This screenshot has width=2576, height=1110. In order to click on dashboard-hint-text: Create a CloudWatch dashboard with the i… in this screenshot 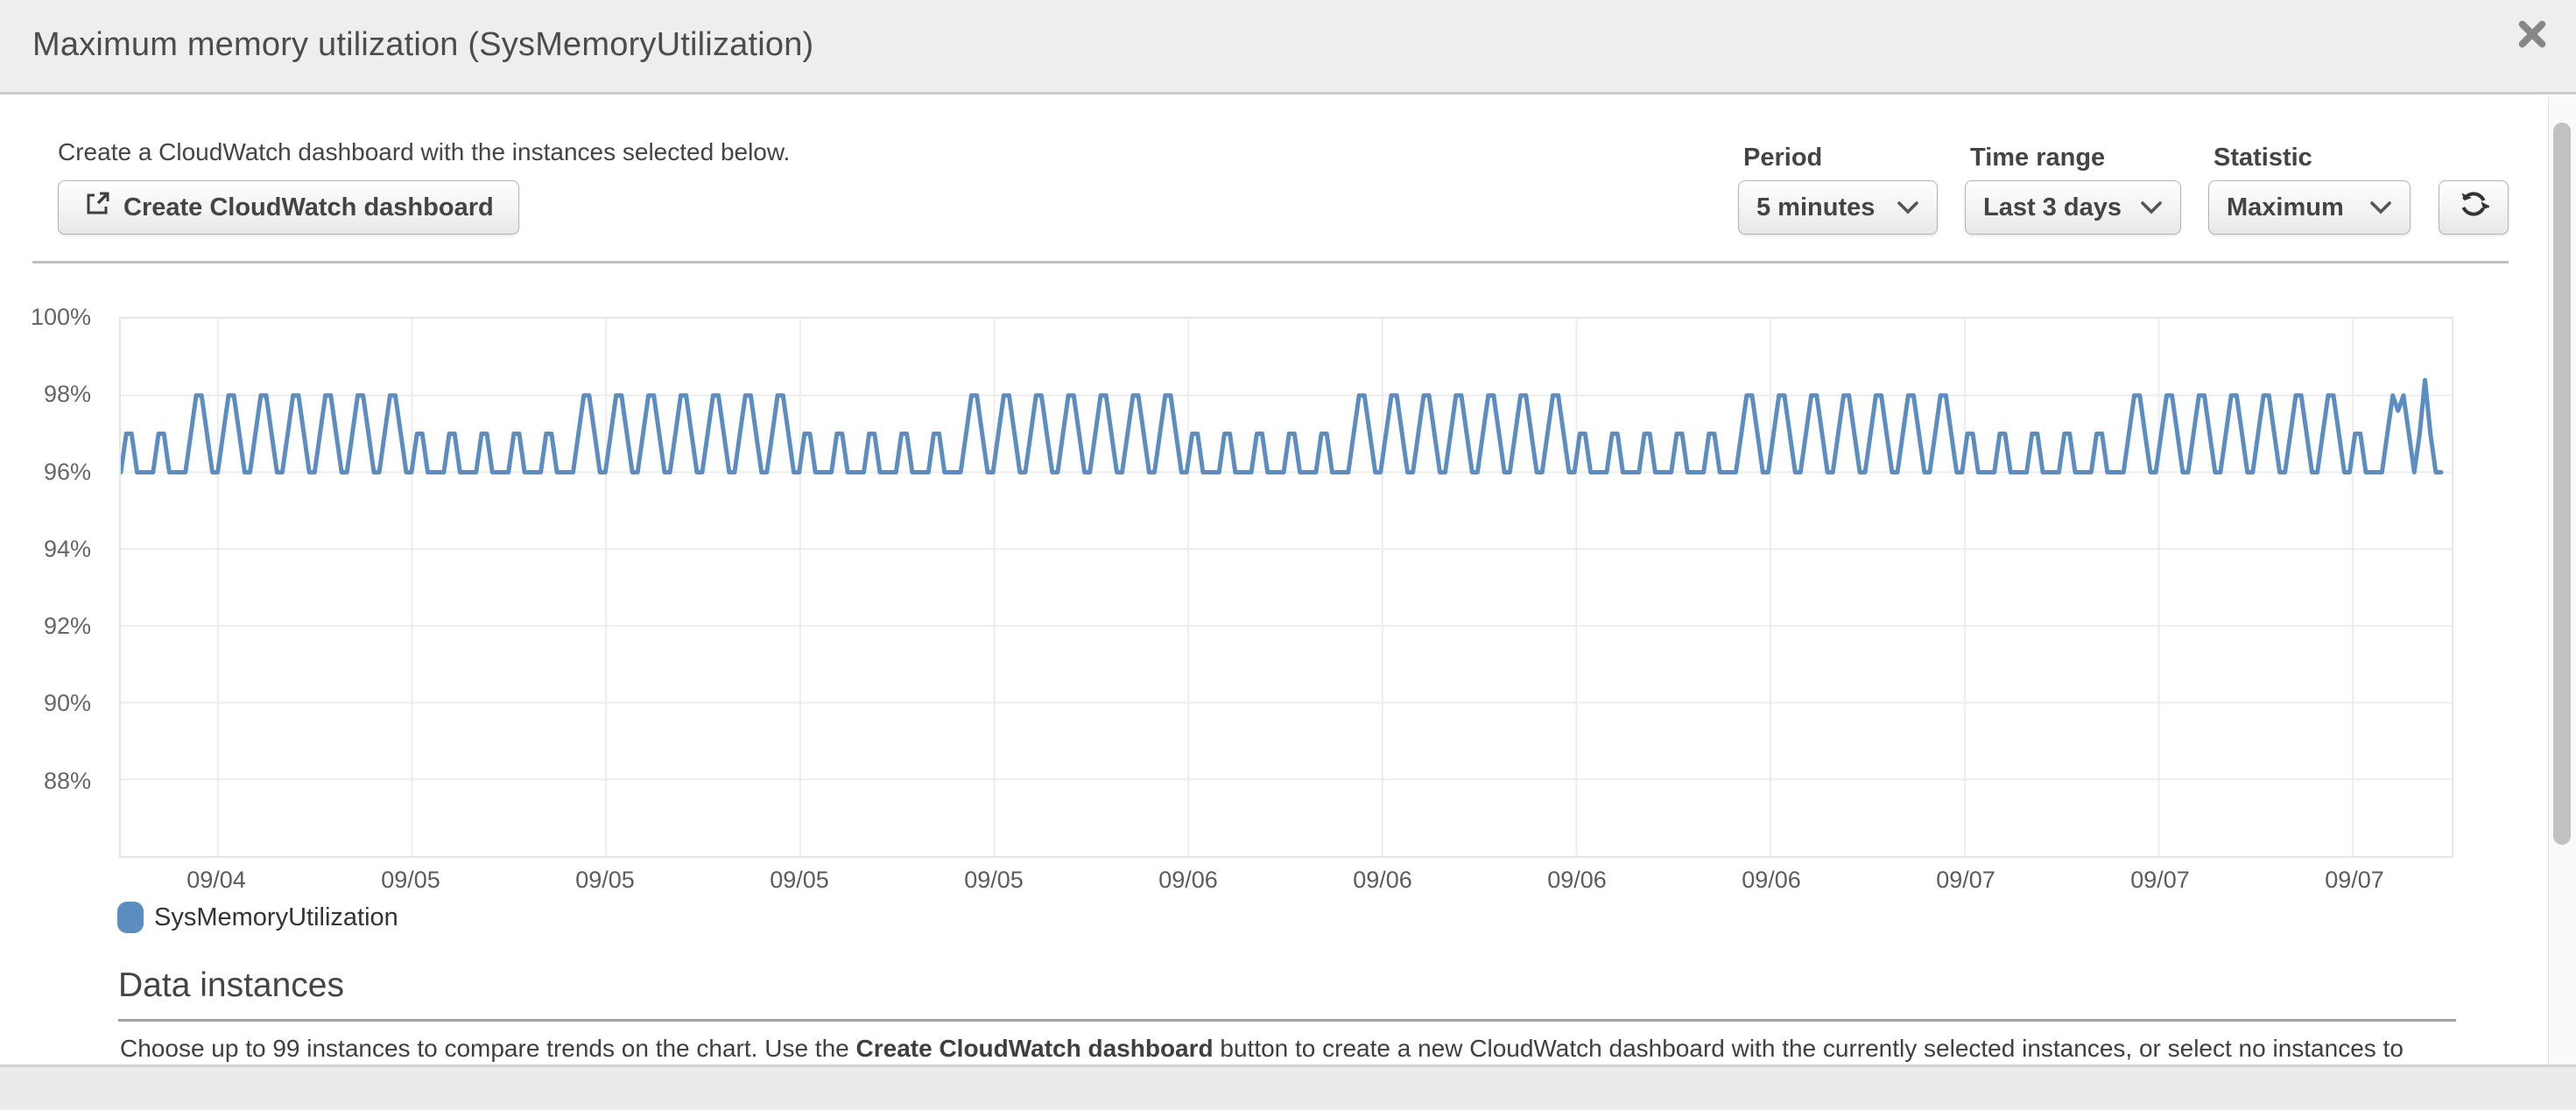, I will do `click(424, 152)`.